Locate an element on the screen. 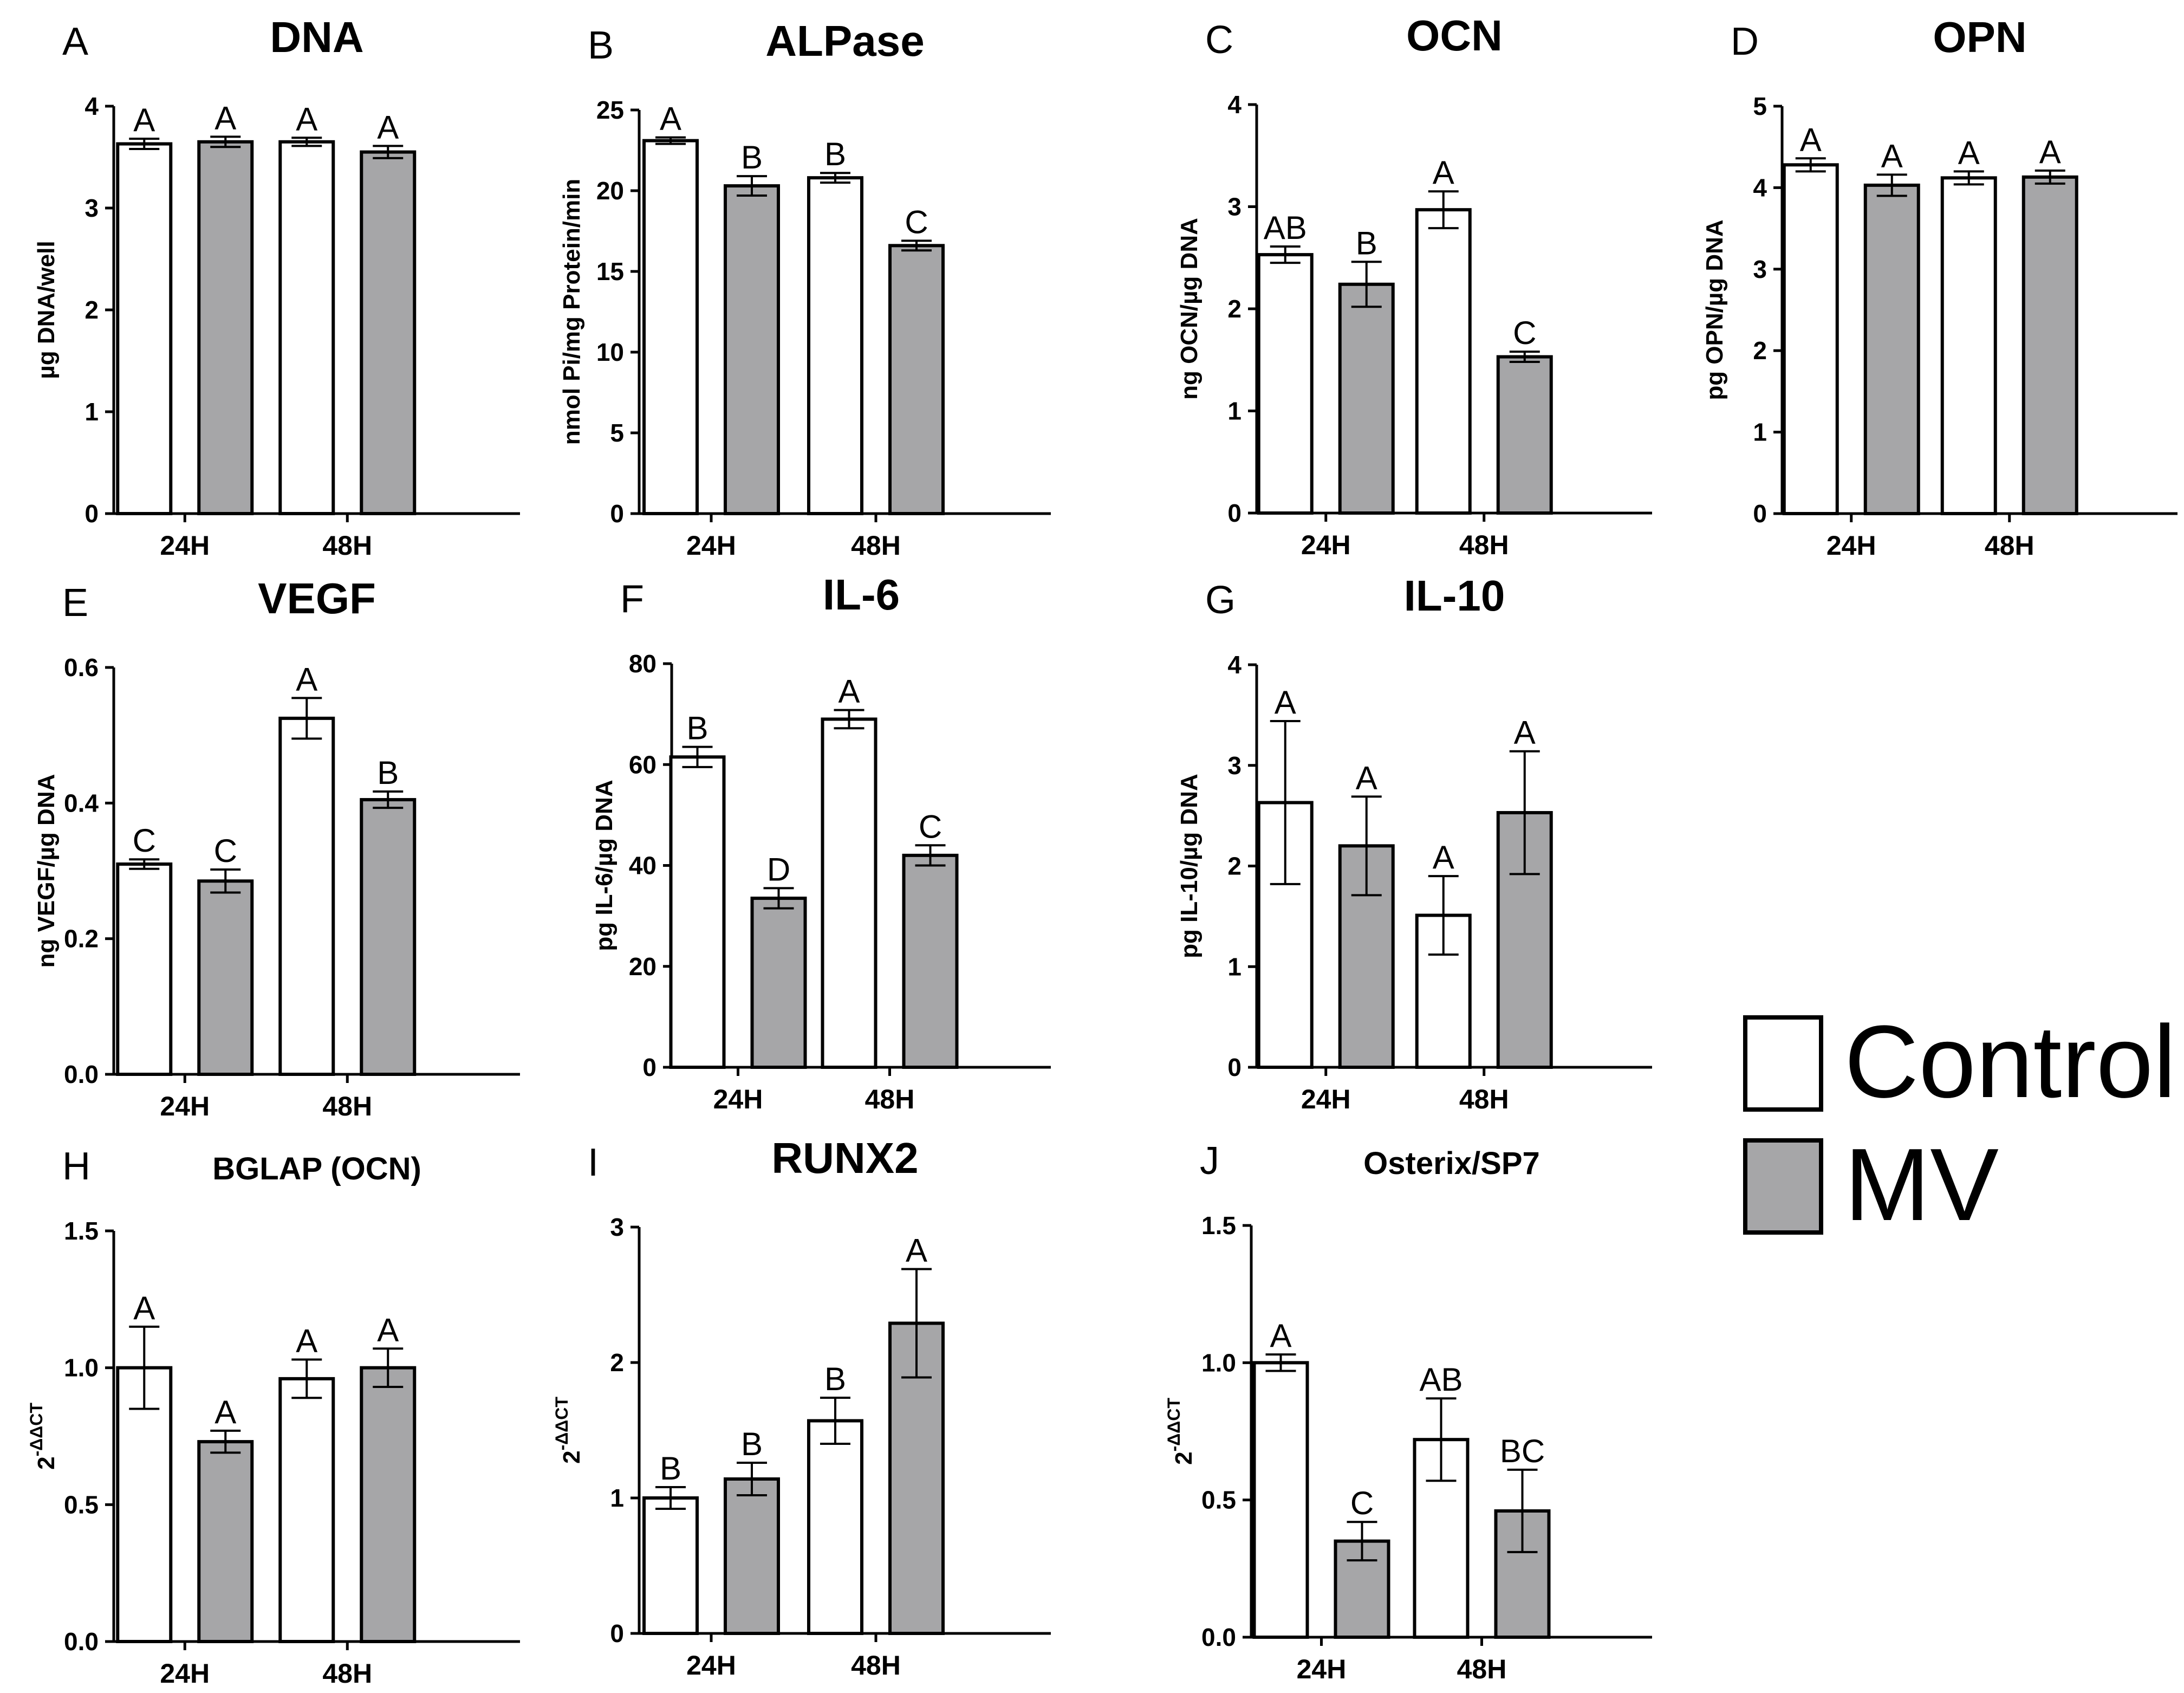 The width and height of the screenshot is (2184, 1693). legend-swatch-control is located at coordinates (1783, 1063).